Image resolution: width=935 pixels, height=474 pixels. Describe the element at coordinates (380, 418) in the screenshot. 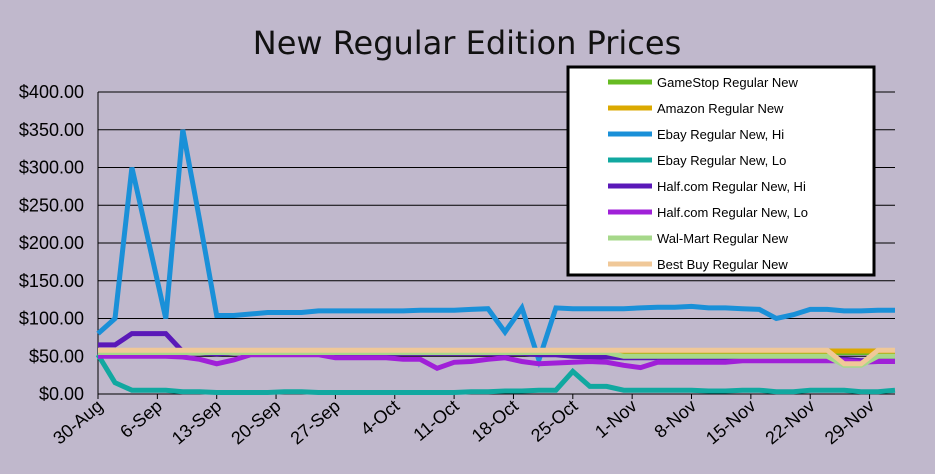

I see `x-tick-label: 4-Oct` at that location.